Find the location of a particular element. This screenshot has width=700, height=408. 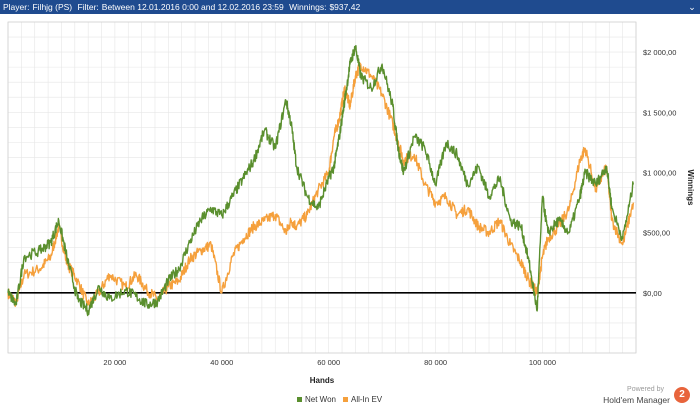

filter-label: Filter: is located at coordinates (88, 7).